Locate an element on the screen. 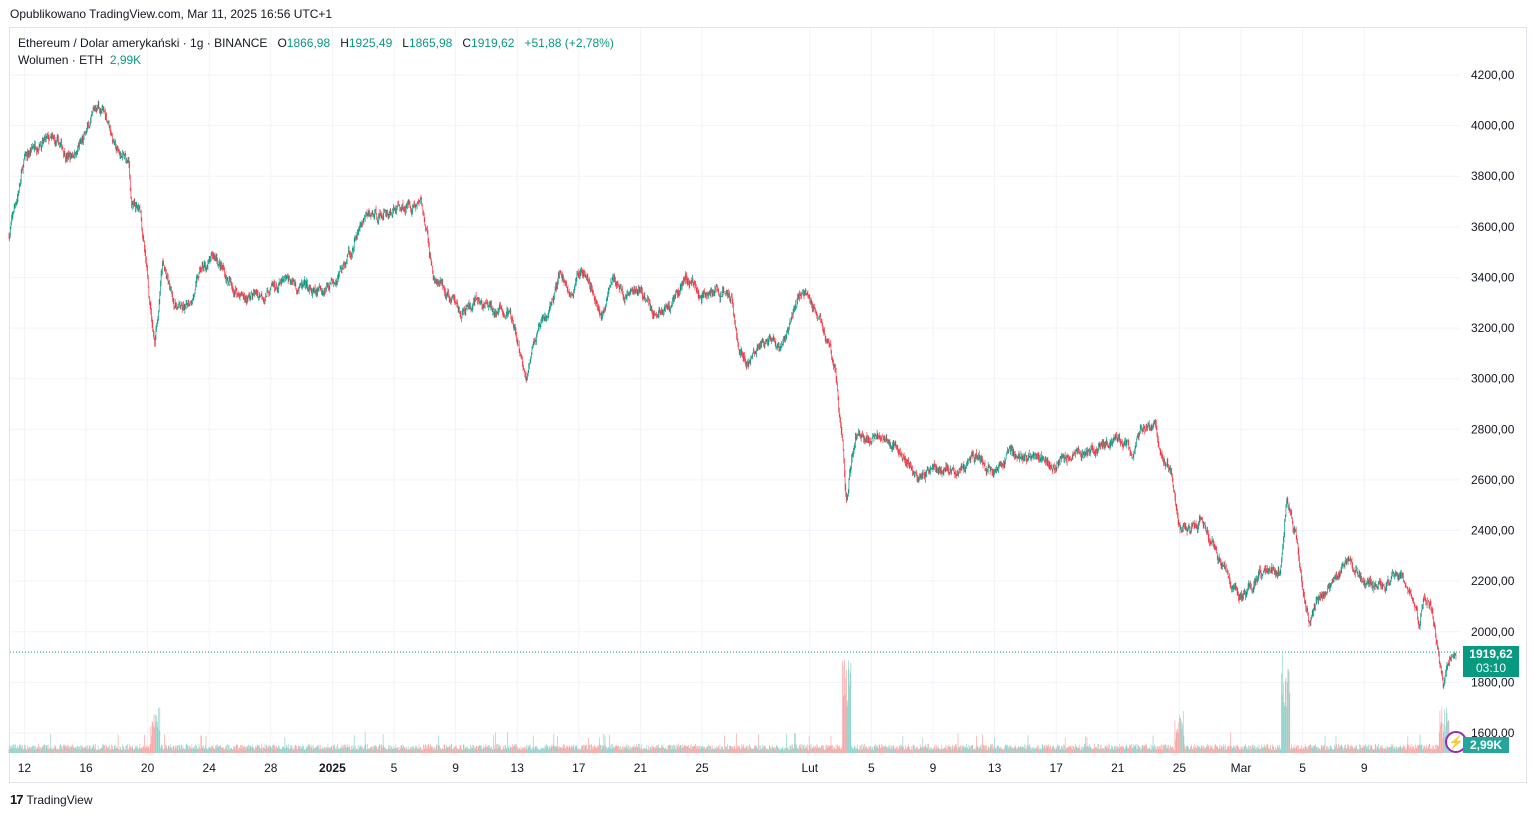 The image size is (1534, 817). volume-value: 2,99K is located at coordinates (125, 60).